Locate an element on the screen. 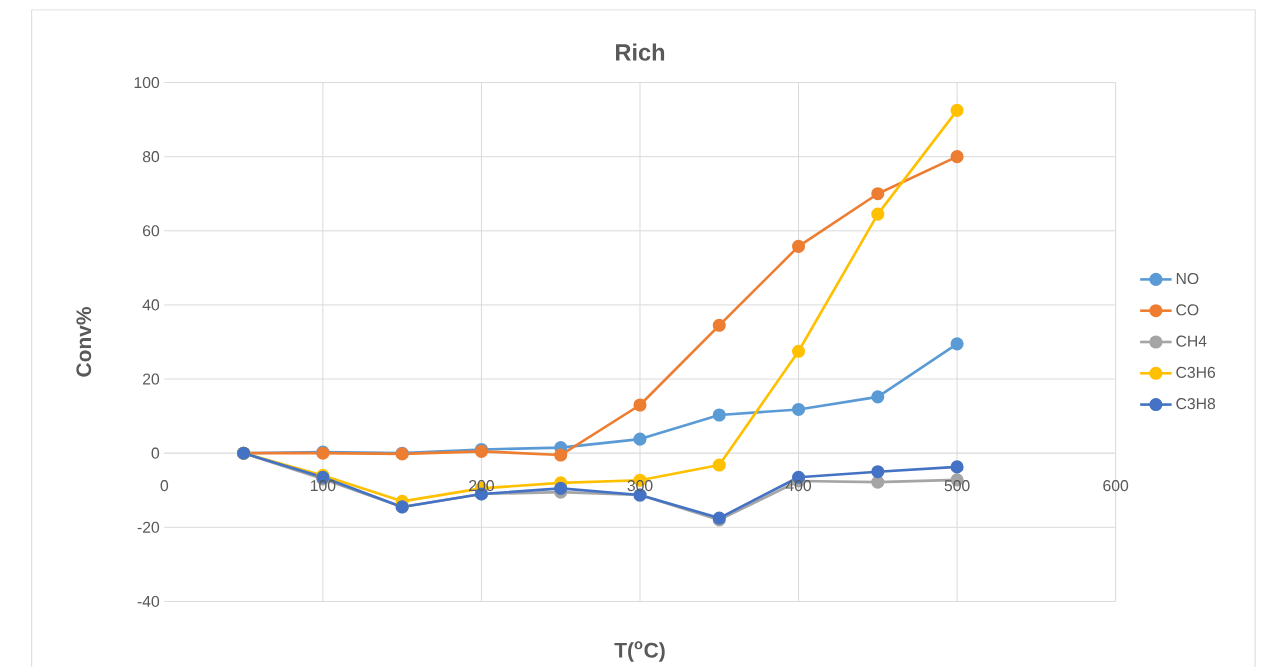 The height and width of the screenshot is (667, 1265). x-tick-label: 0 is located at coordinates (164, 485).